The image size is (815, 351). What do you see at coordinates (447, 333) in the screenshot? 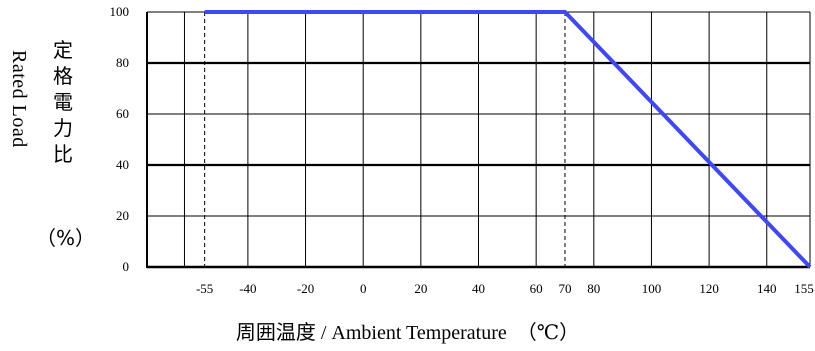
I see `x-axis-label-english: / Ambient Temperature （℃）` at bounding box center [447, 333].